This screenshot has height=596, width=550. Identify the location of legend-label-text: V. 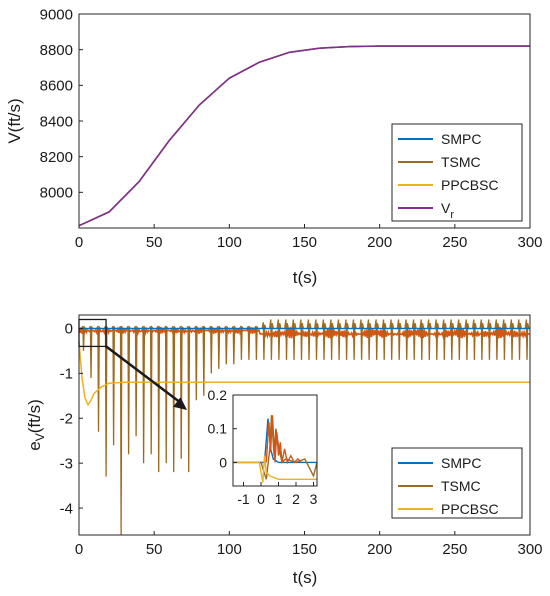
(446, 208).